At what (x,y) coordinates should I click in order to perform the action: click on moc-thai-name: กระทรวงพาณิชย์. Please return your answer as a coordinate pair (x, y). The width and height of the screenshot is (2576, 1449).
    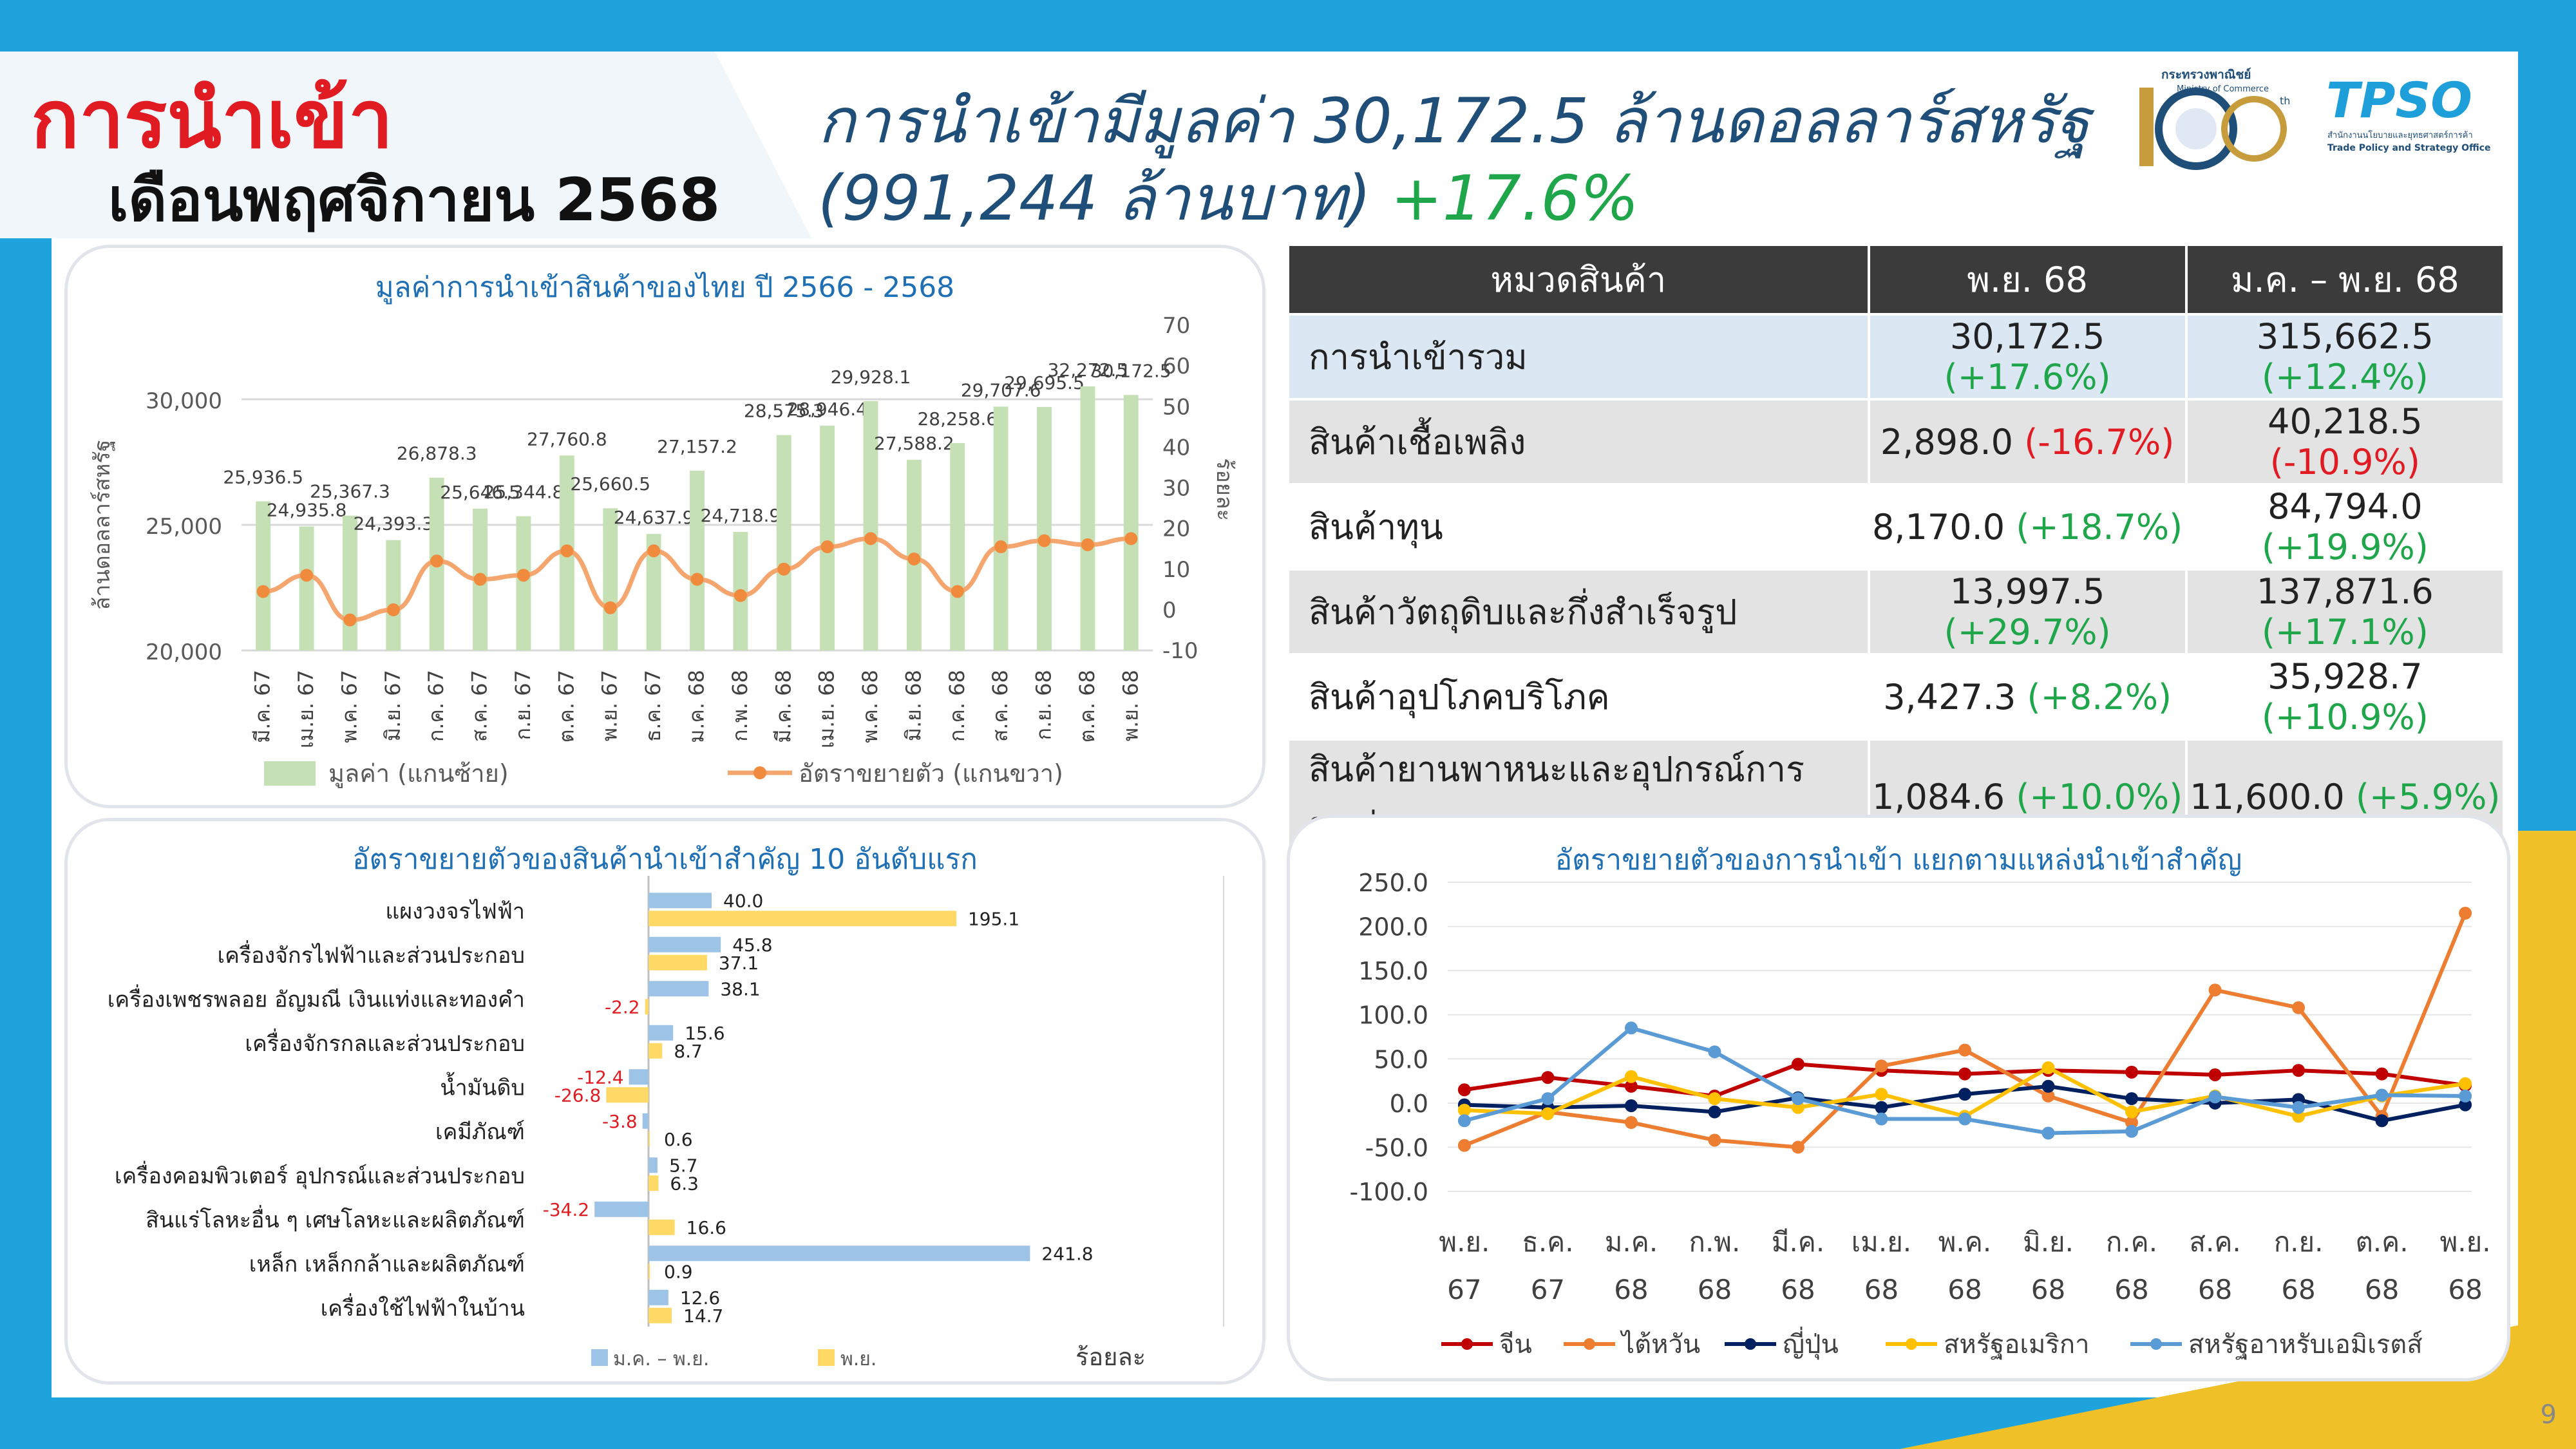
    Looking at the image, I should click on (2206, 75).